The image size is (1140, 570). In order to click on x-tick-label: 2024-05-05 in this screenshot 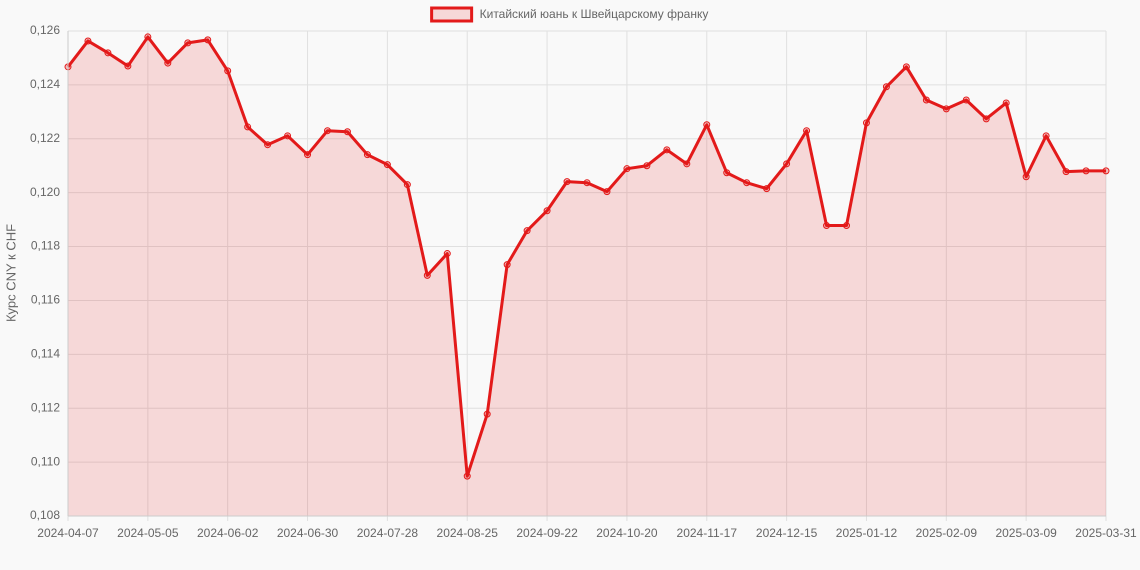, I will do `click(148, 533)`.